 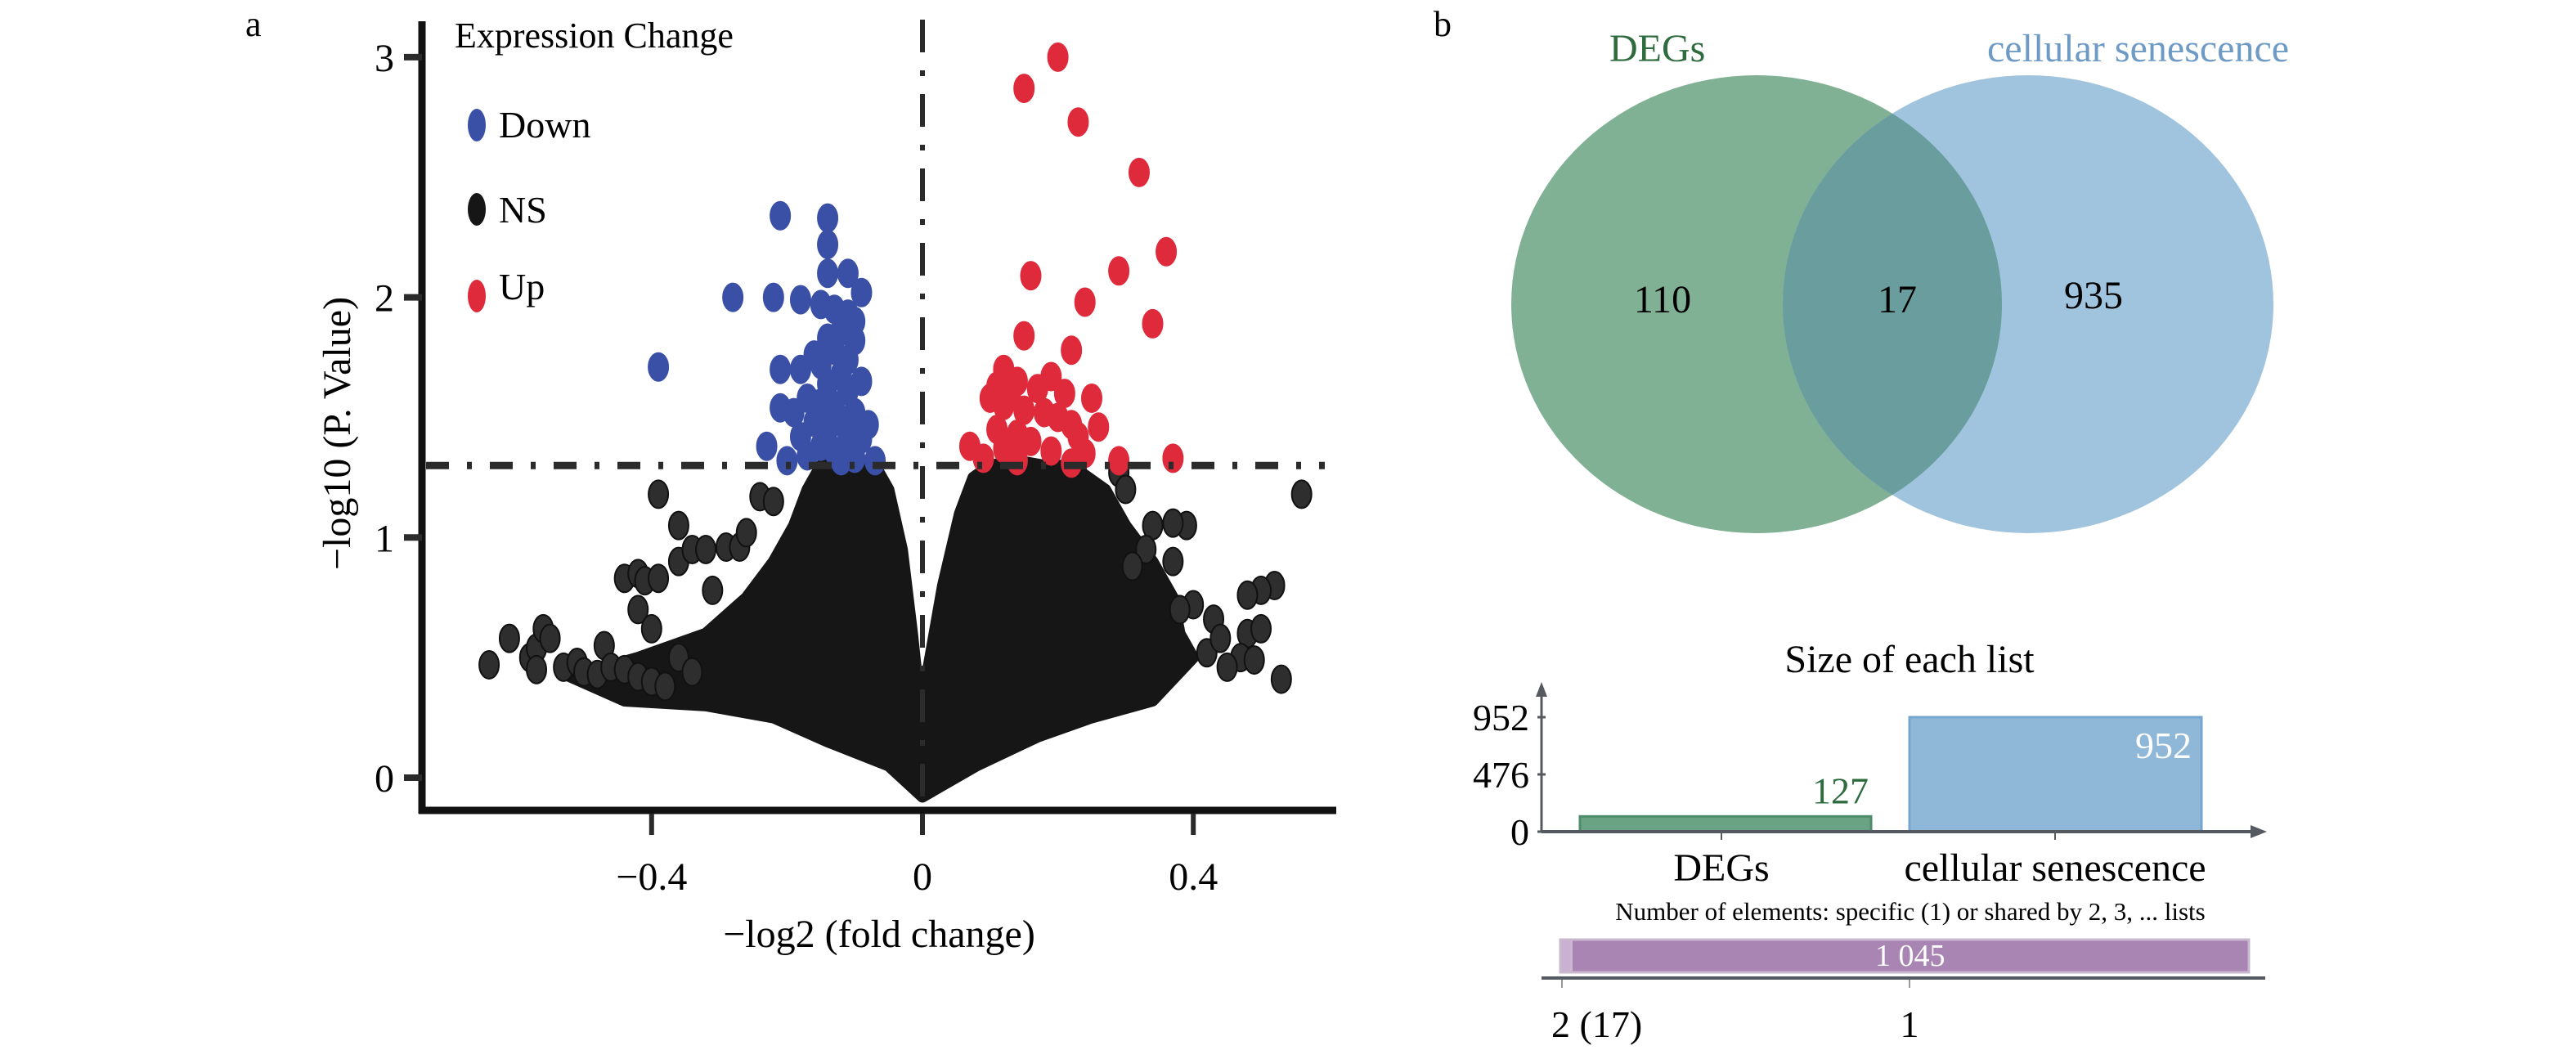 I want to click on x-ticks: −0.4 0 0.4, so click(x=917, y=856).